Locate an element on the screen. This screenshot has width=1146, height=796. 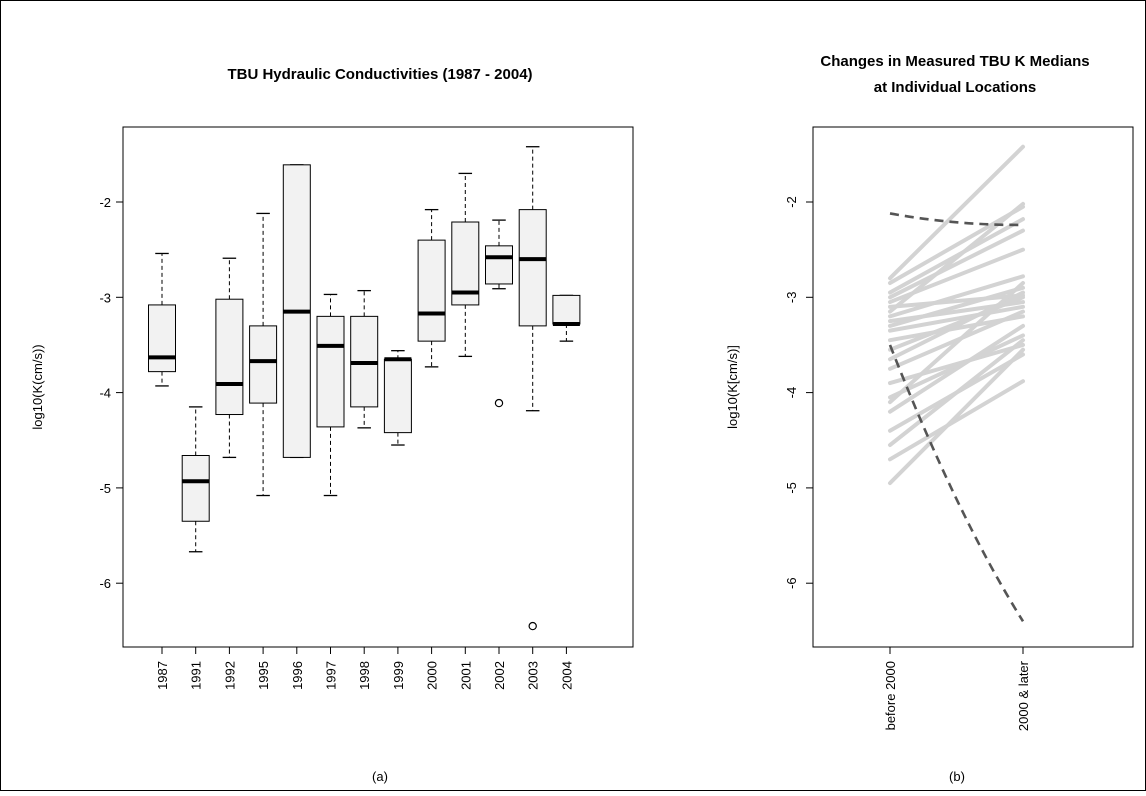
x-tick-label: 2000 is located at coordinates (432, 675).